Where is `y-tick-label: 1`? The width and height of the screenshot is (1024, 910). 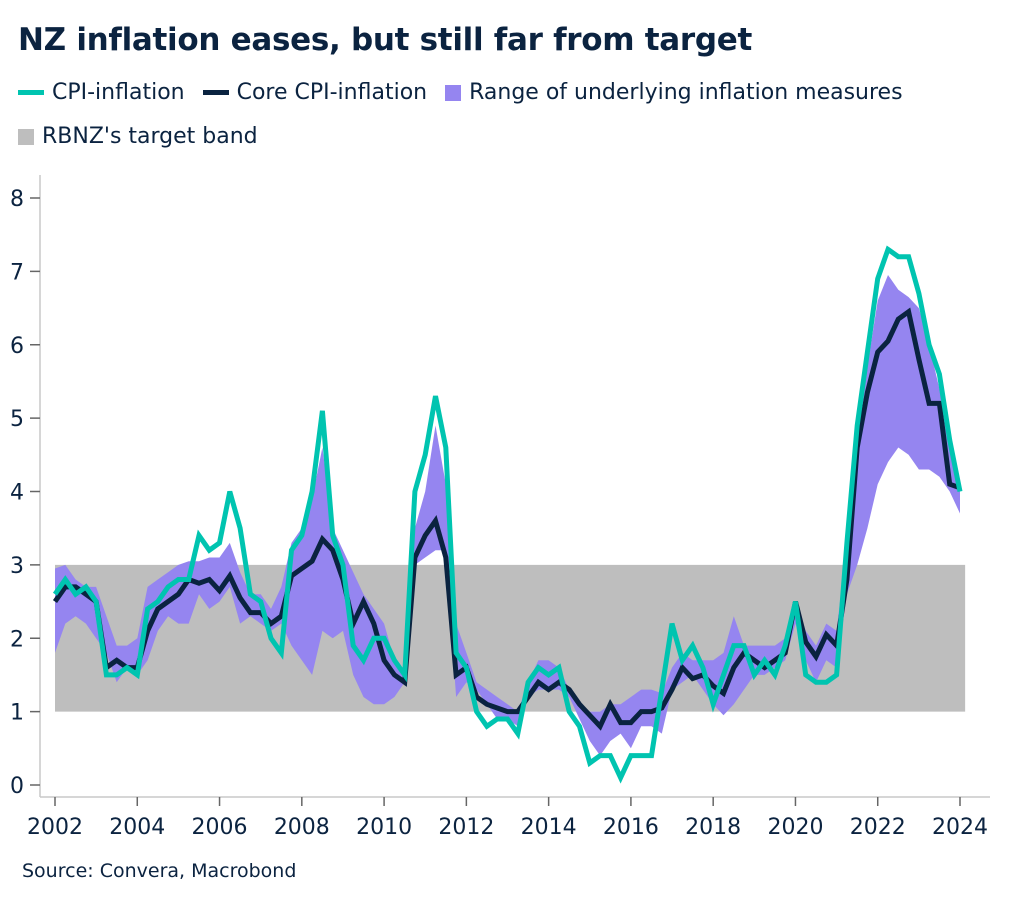 y-tick-label: 1 is located at coordinates (17, 713).